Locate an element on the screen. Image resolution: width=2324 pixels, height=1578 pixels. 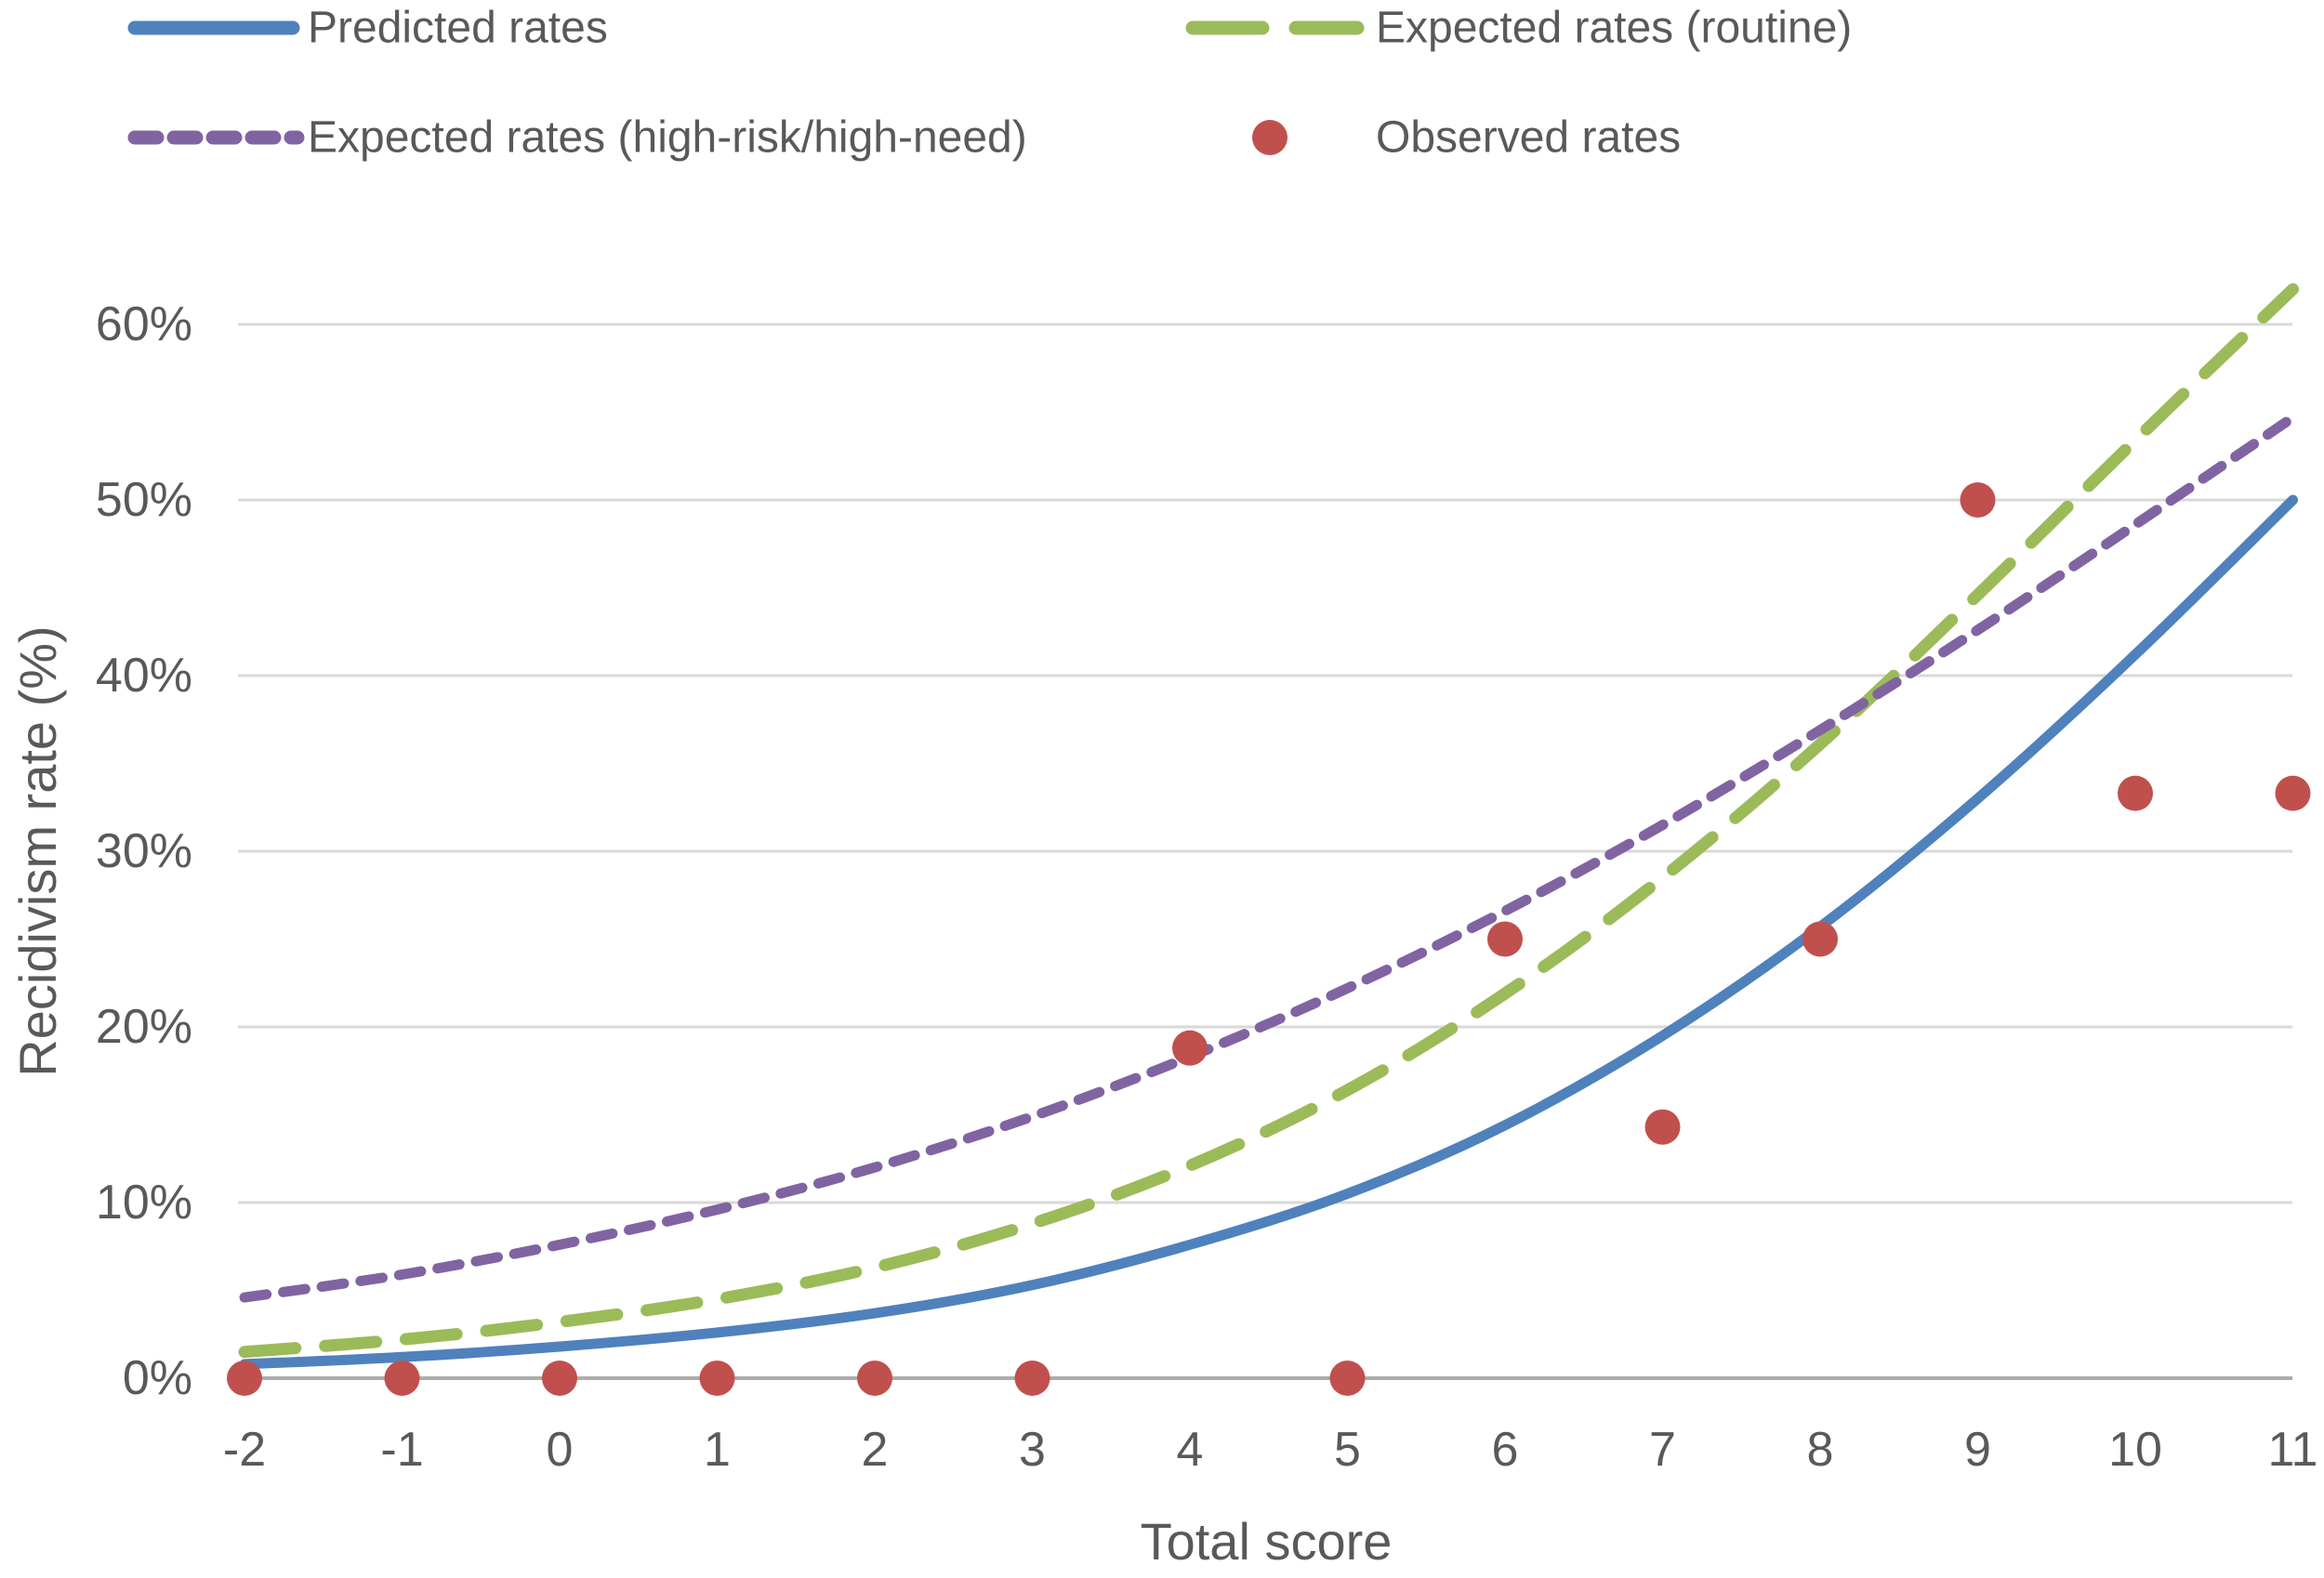
y-tick-label: 30% is located at coordinates (144, 851).